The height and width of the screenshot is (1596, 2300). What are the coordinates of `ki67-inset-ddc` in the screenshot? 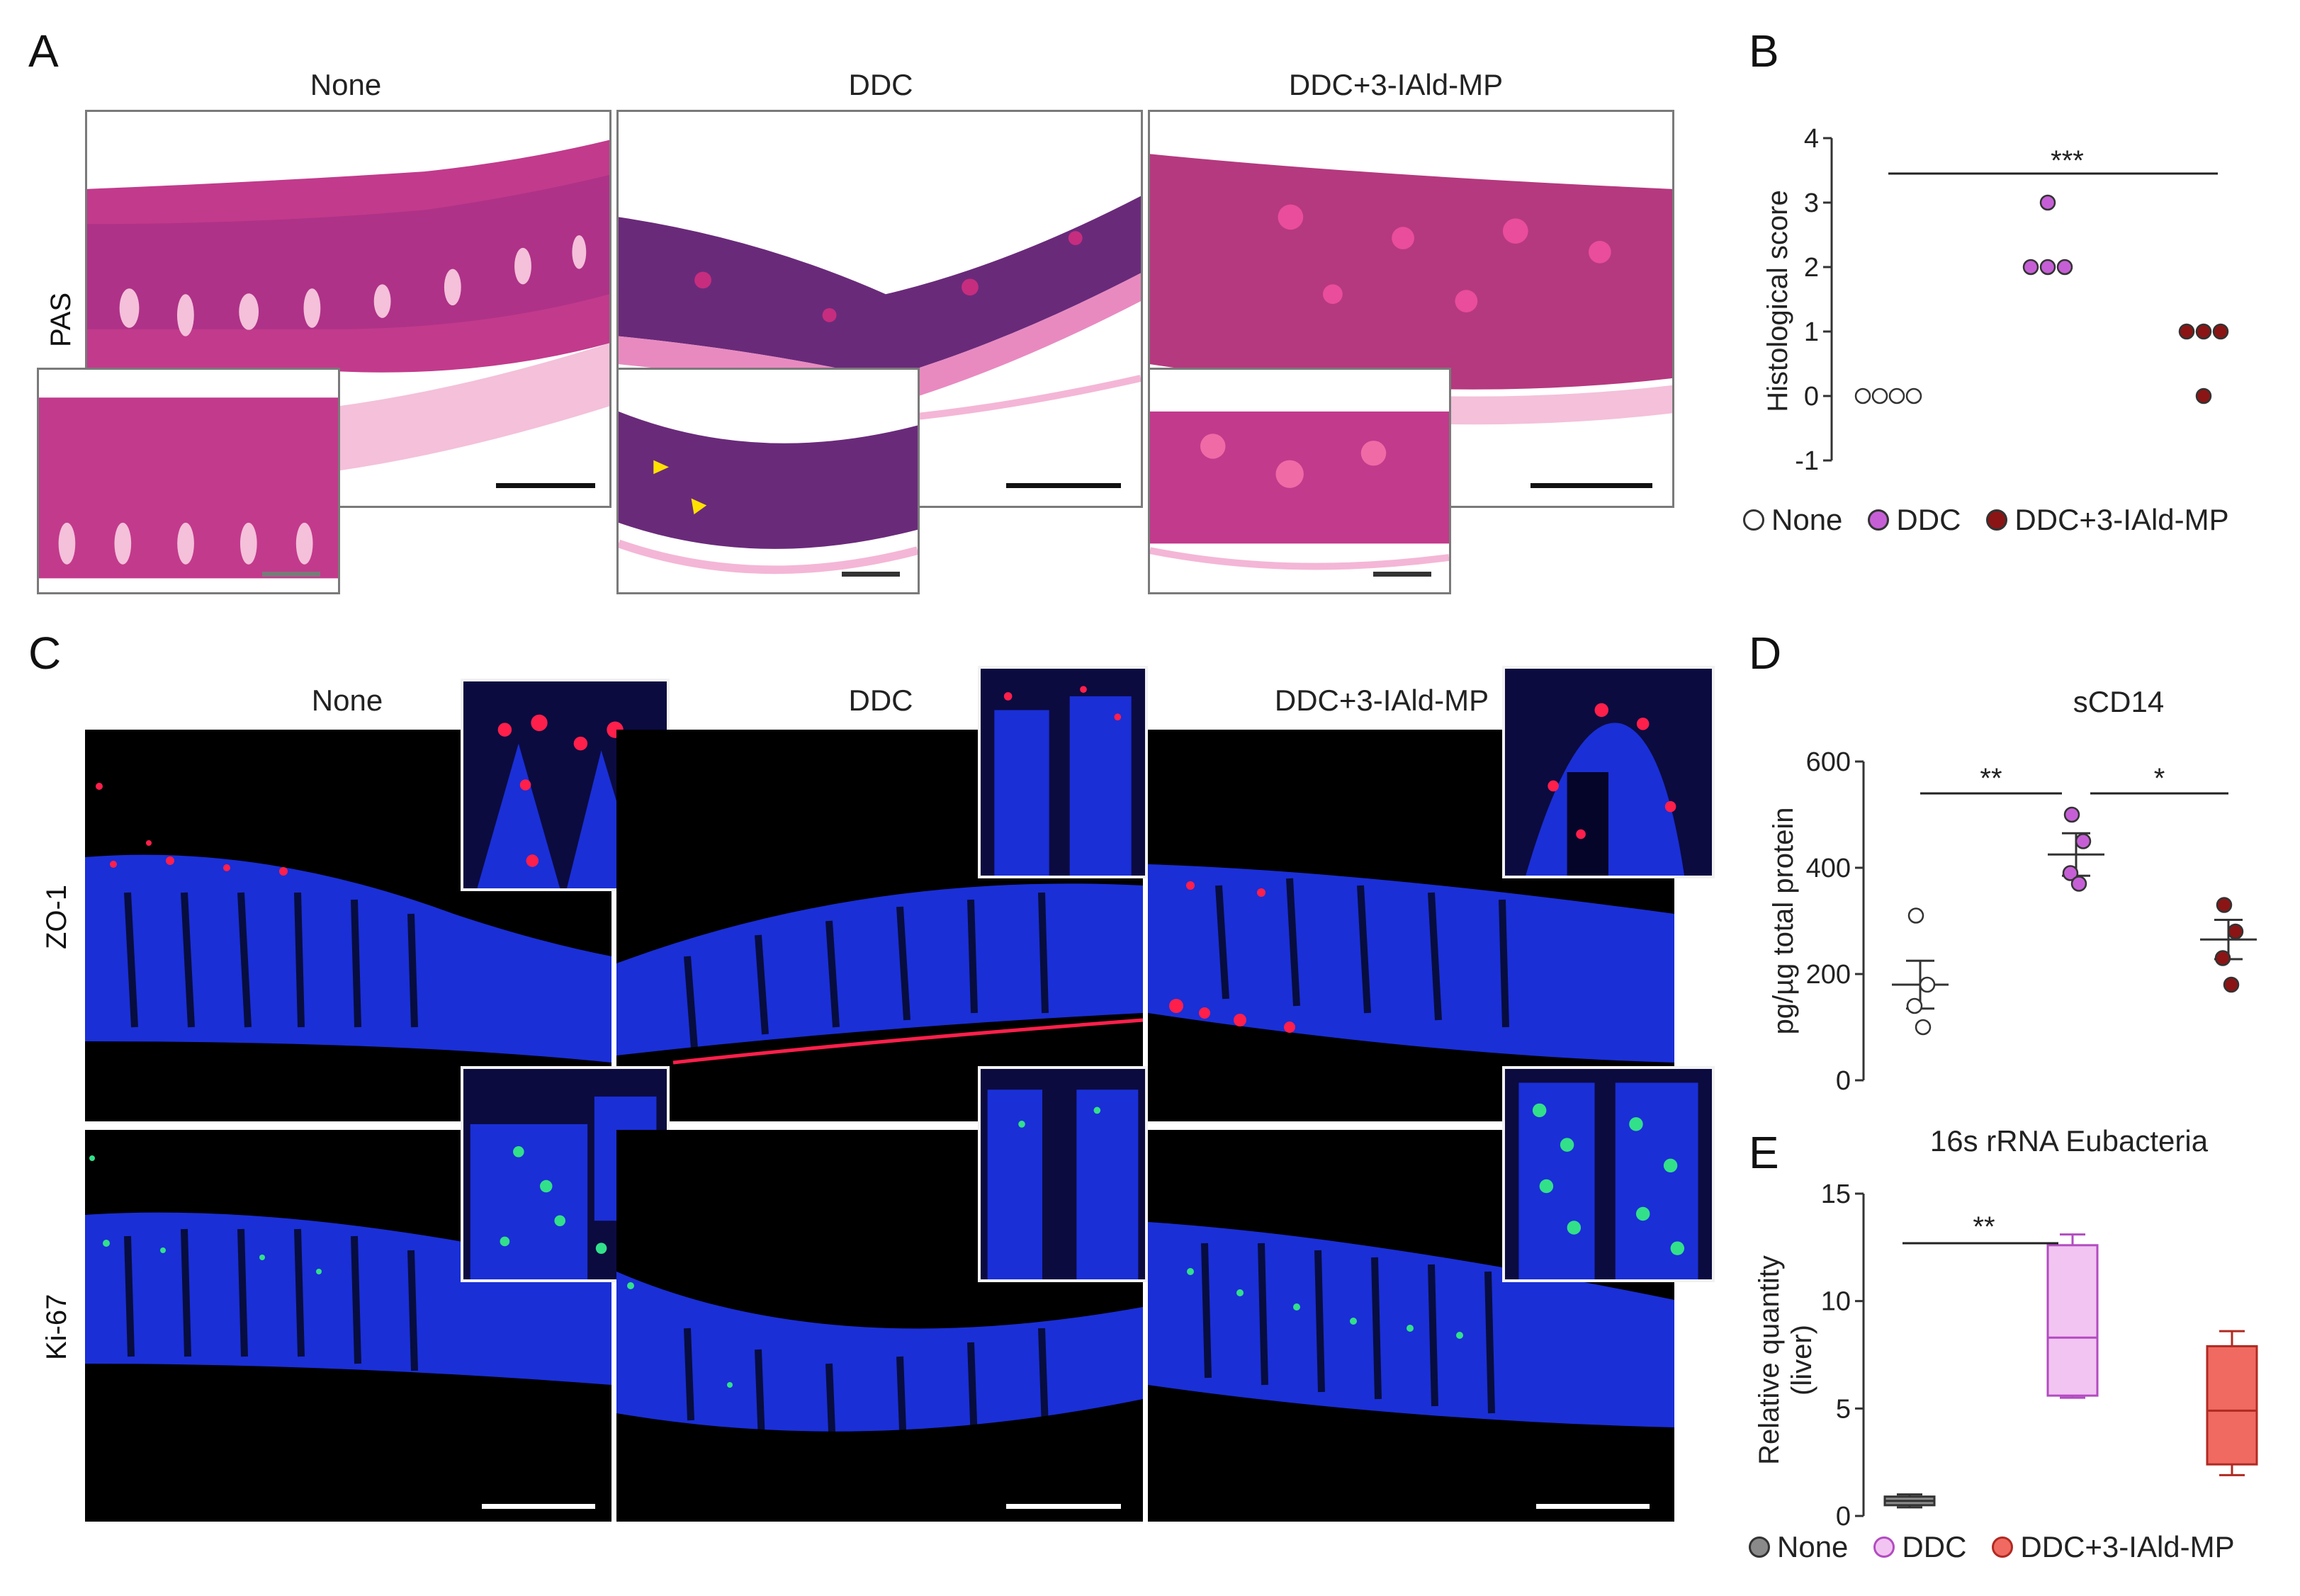 It's located at (1063, 1174).